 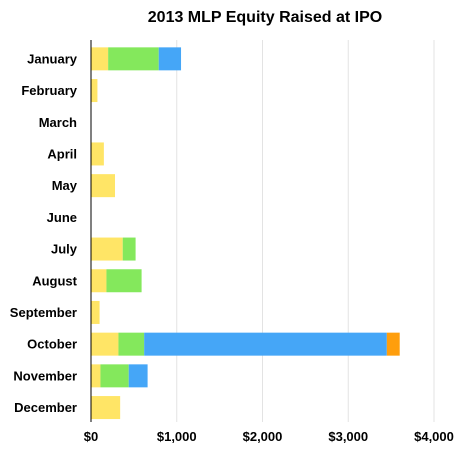 I want to click on x-tick-label-1: $1,000, so click(x=177, y=436).